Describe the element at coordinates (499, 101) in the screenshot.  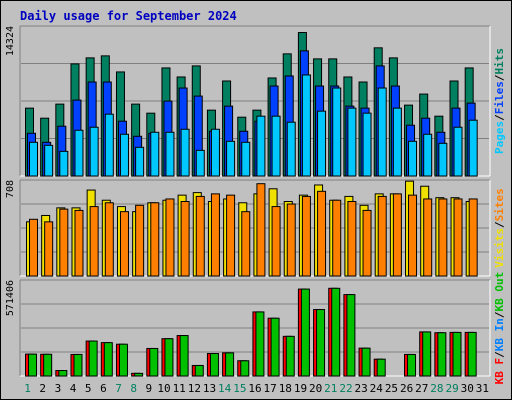
I see `hits-files-pages-legend: Pages/Files/Hits` at that location.